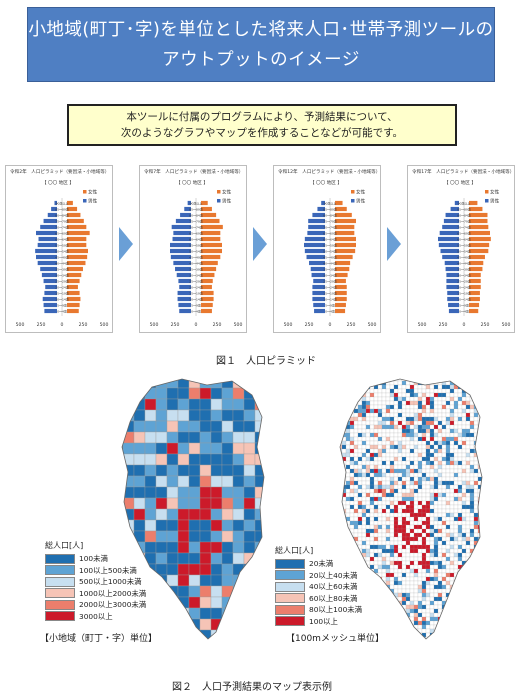  Describe the element at coordinates (196, 293) in the screenshot. I see `age-label: 15～19歳` at that location.